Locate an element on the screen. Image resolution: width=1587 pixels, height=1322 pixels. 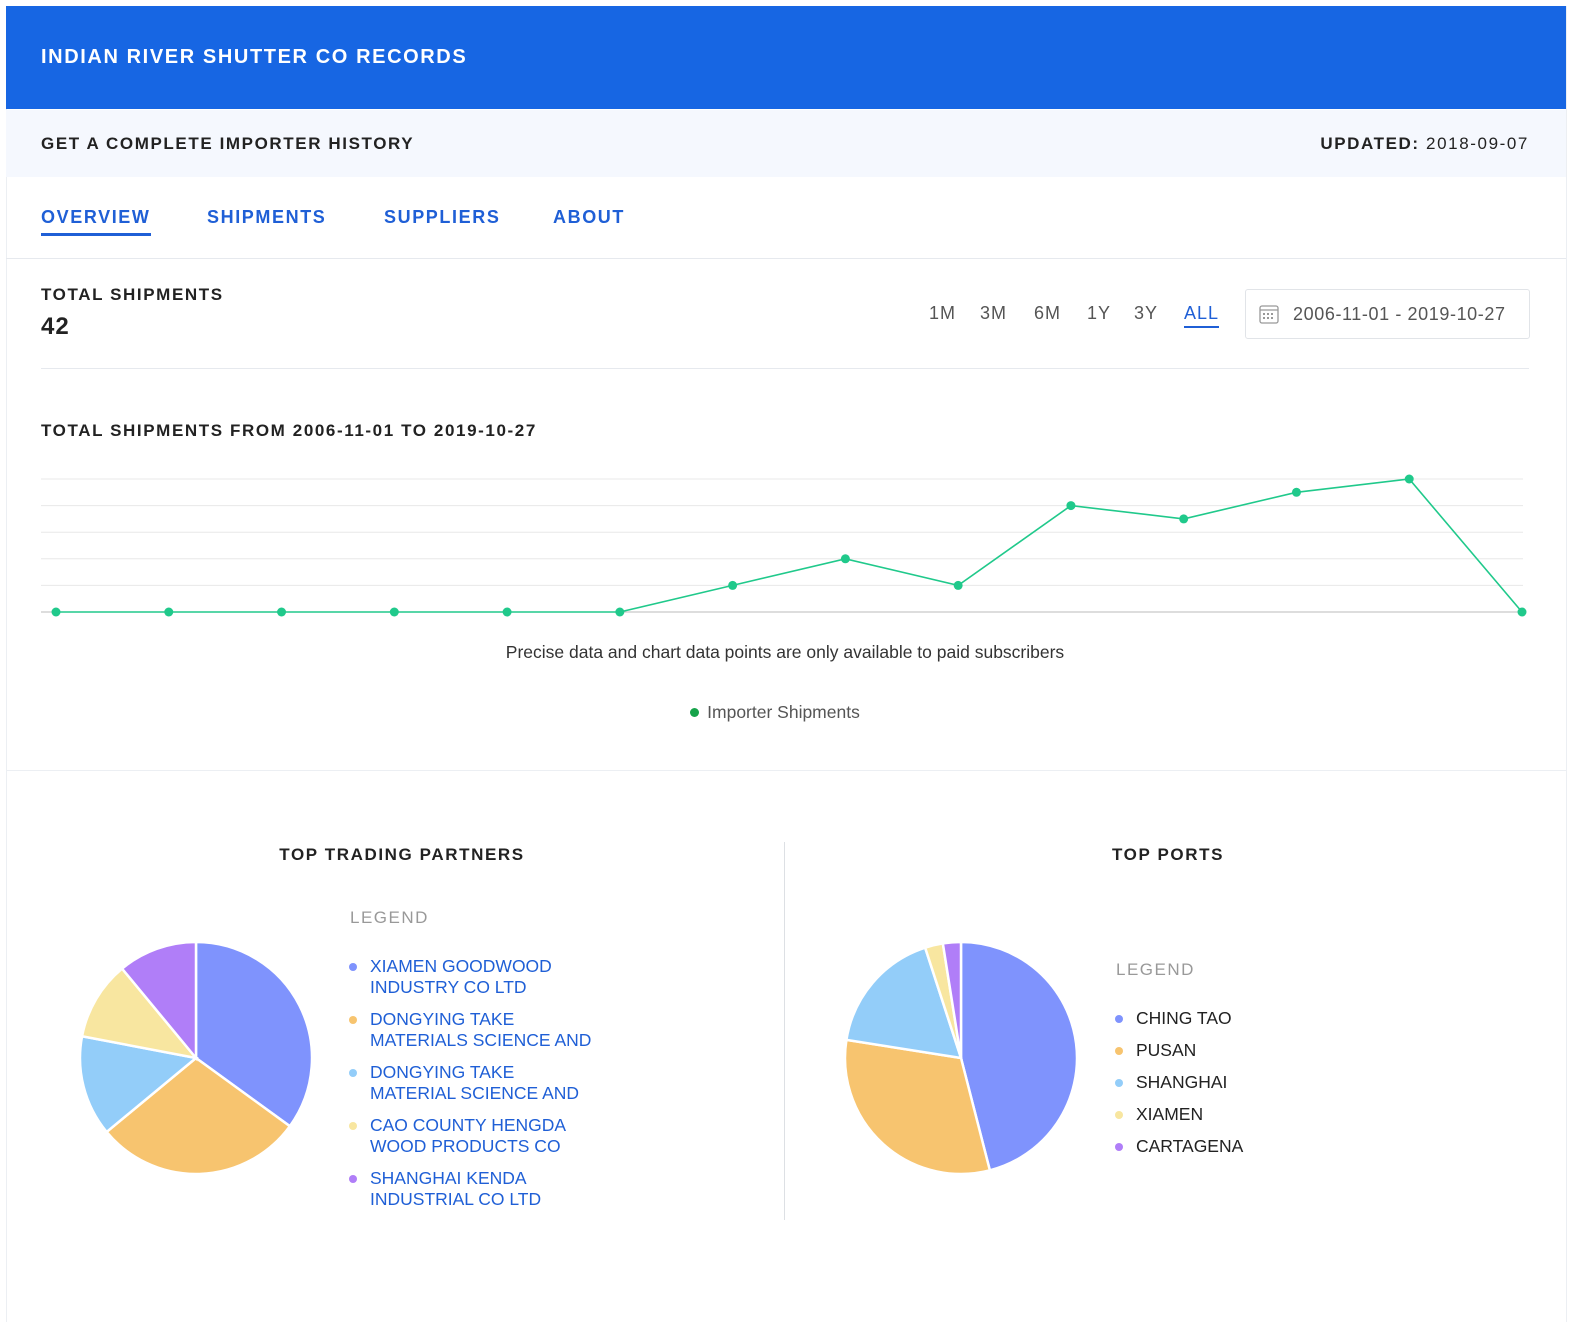
series-line is located at coordinates (789, 545).